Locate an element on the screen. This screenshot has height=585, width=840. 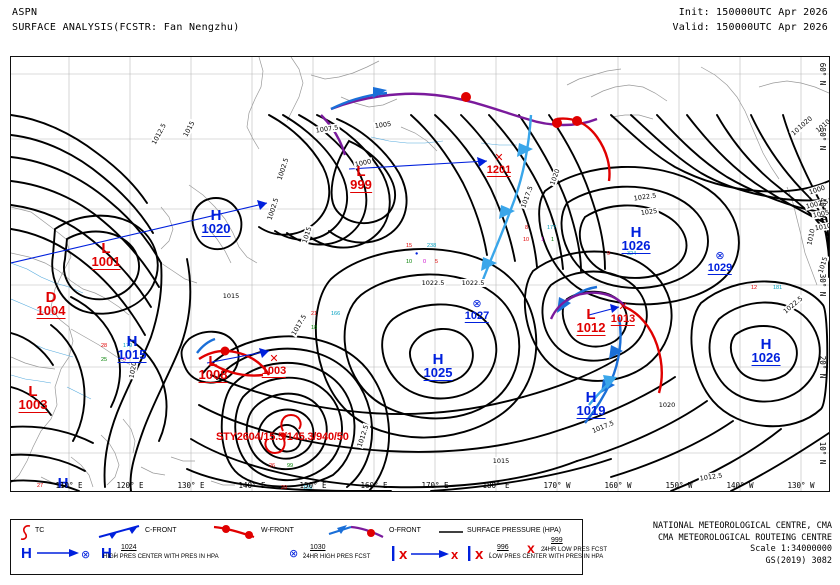
center-value: 1010 is located at coordinates (63, 491).